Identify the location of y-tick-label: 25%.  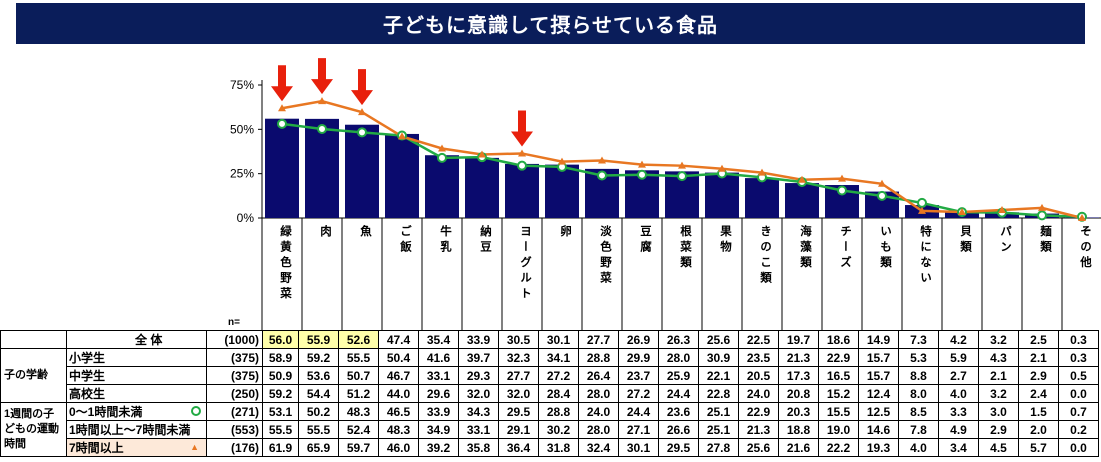
(242, 174).